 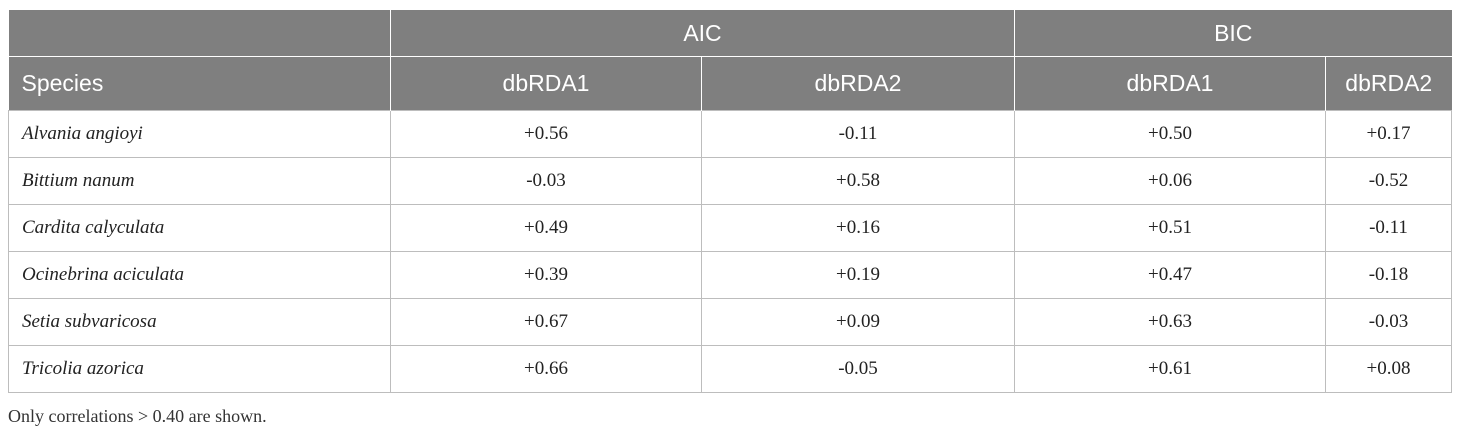 I want to click on species-cell: Setia subvaricosa, so click(x=199, y=322).